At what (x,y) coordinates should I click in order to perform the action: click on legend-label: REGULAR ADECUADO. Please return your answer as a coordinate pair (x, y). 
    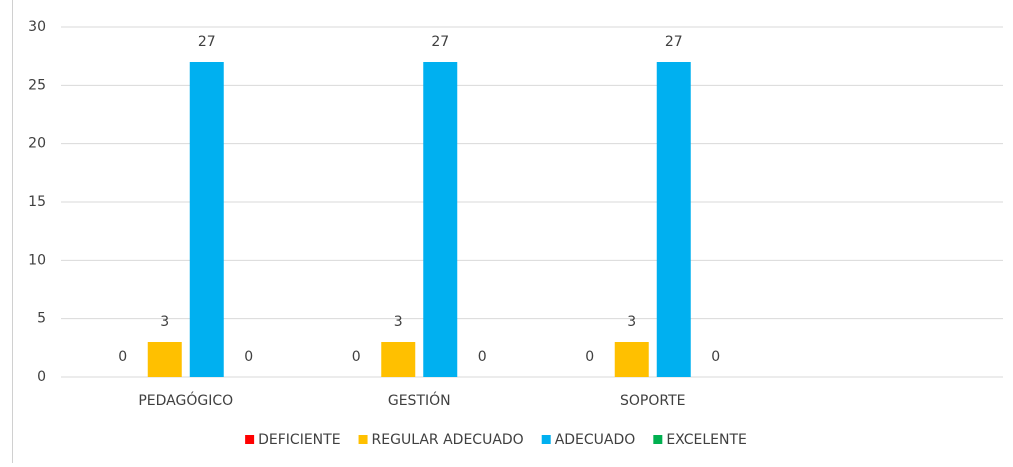
    Looking at the image, I should click on (448, 440).